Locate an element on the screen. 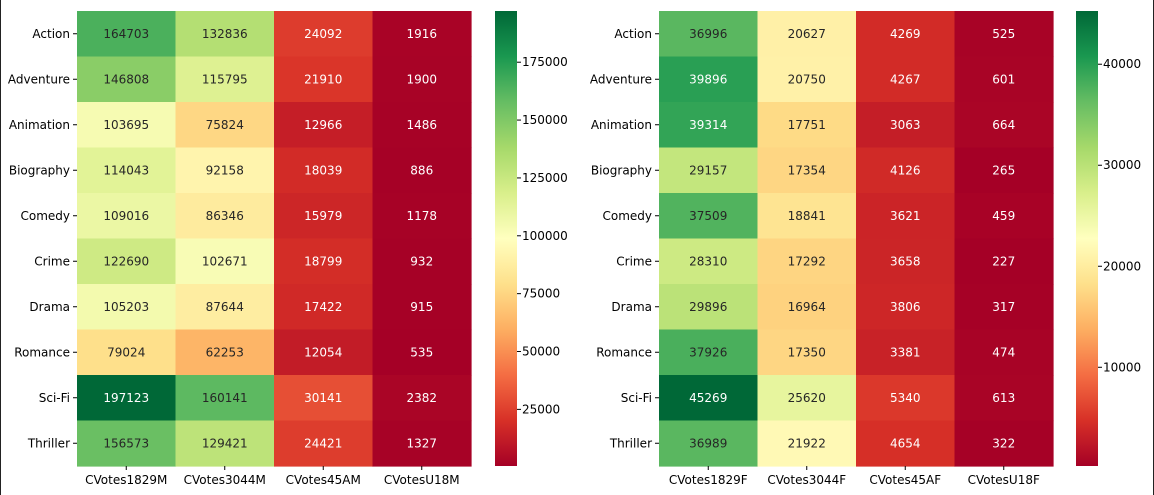 Image resolution: width=1154 pixels, height=495 pixels. cell-value-label: 28310 is located at coordinates (708, 261).